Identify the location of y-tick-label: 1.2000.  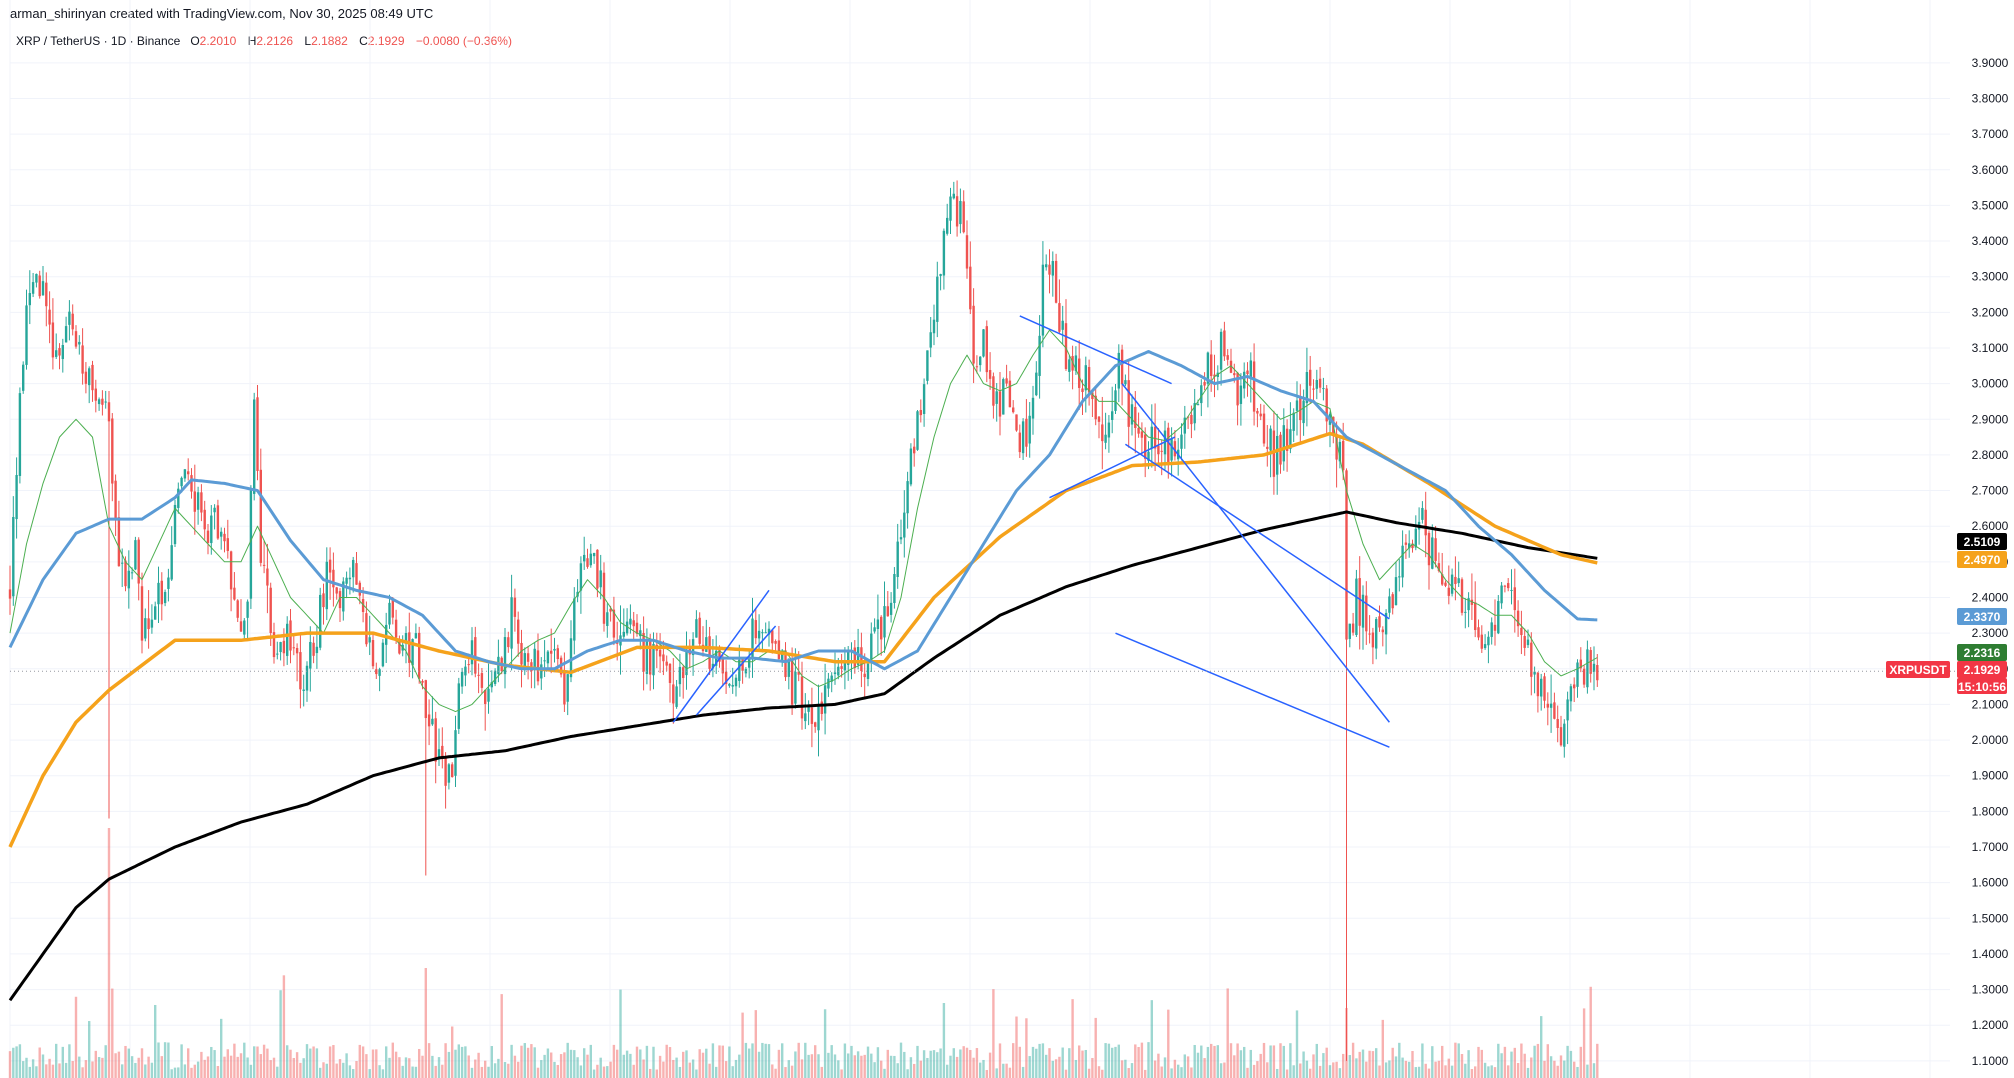
(1990, 1025).